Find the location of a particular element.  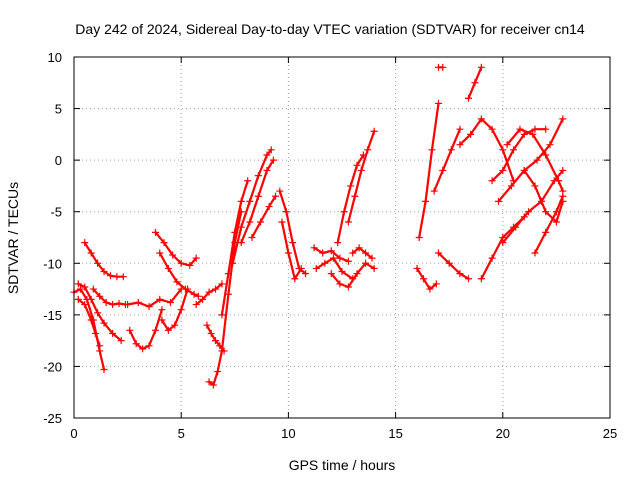

x-axis-label: GPS time / hours is located at coordinates (342, 465).